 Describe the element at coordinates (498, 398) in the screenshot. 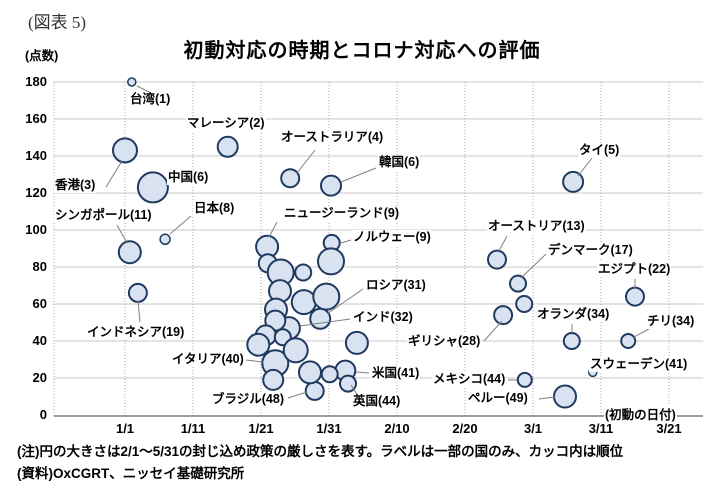

I see `country-label-ペルー: ペルー(49)` at that location.